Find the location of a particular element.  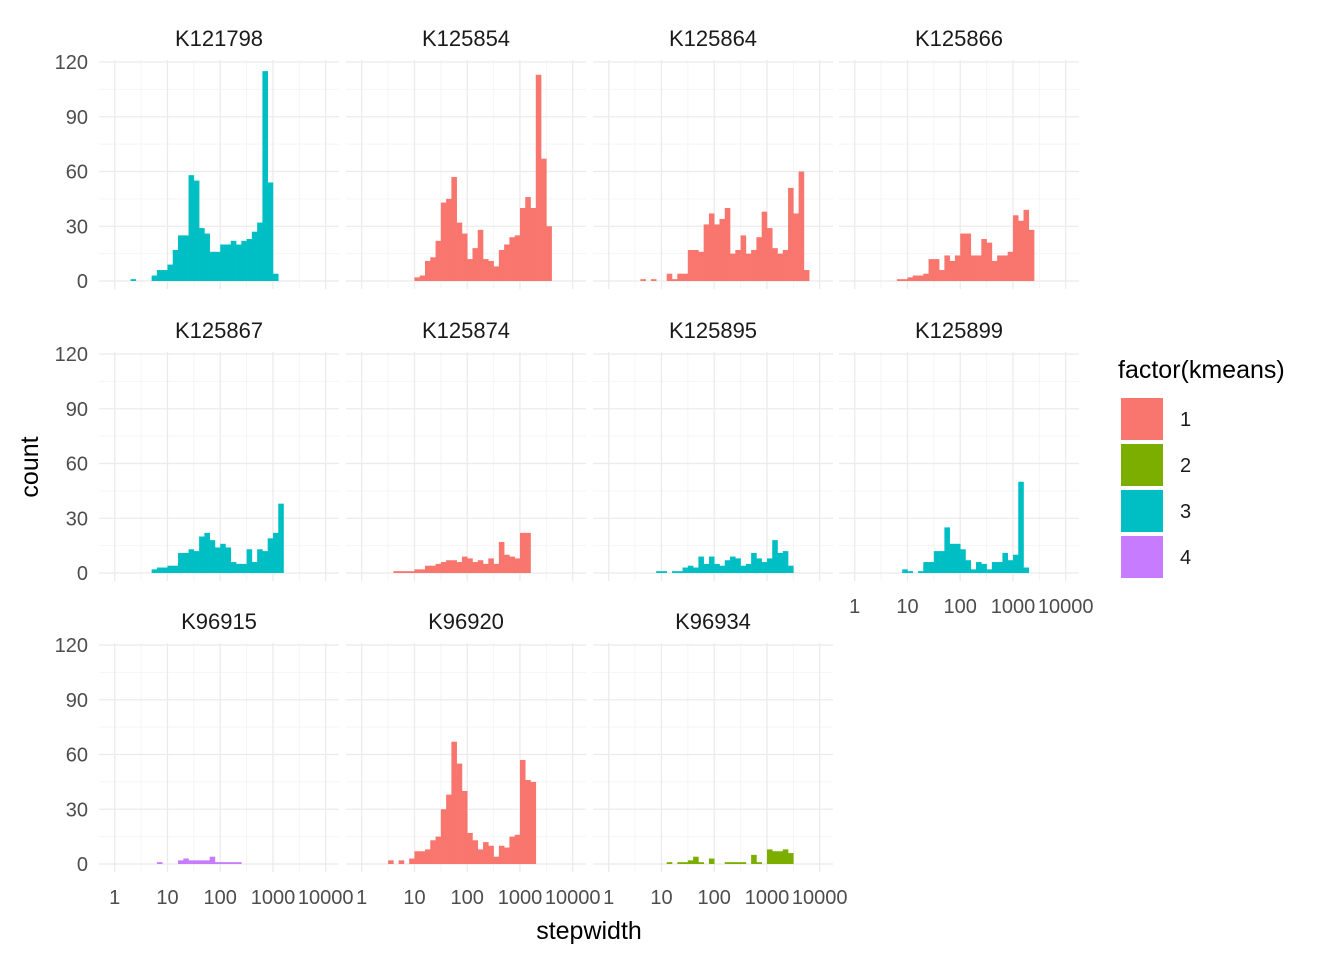

facet-panel-k125874: K125874 is located at coordinates (466, 449).